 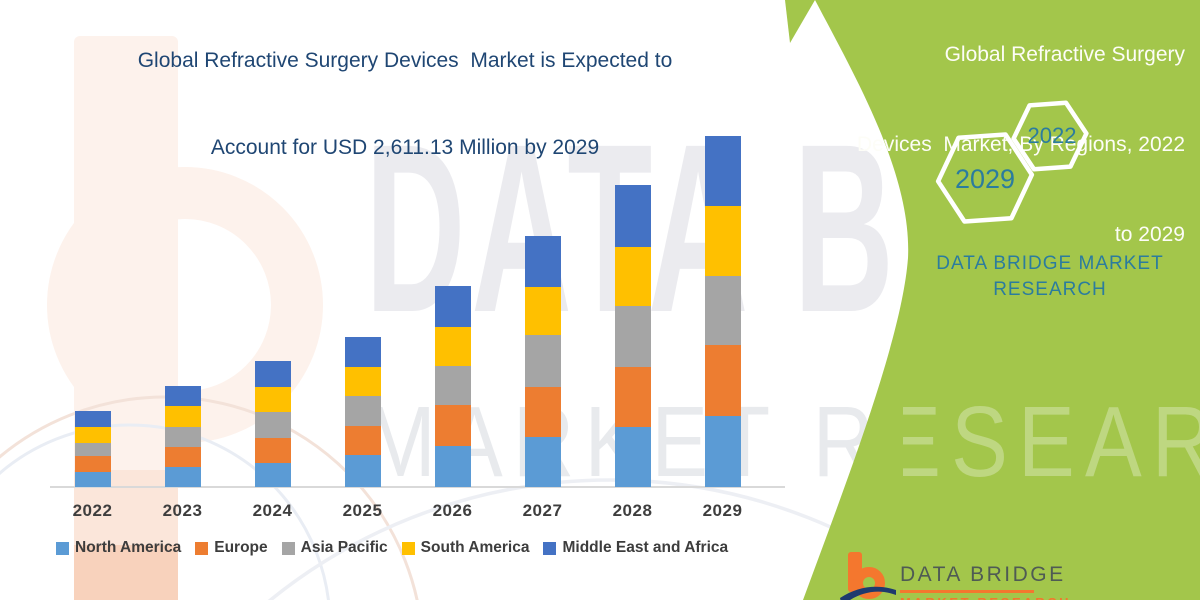 I want to click on bar-segment-2027-asia-pacific, so click(x=542, y=360).